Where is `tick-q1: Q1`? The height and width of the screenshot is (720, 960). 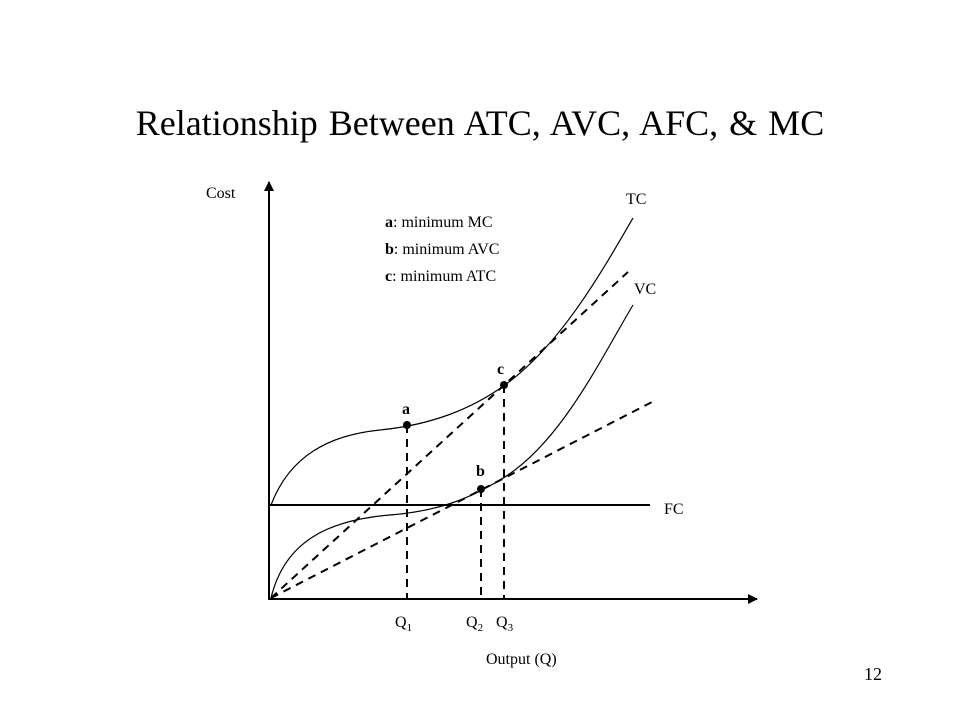 tick-q1: Q1 is located at coordinates (403, 624).